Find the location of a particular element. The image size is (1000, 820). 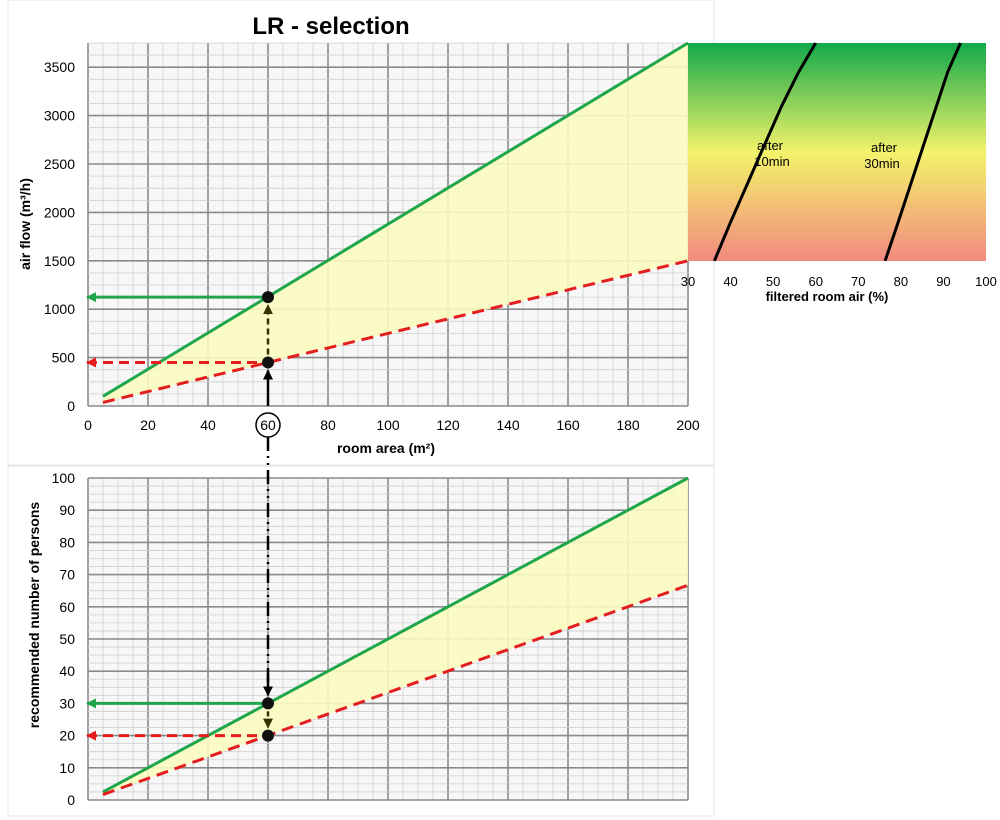

airflow-x-tick-label: 40 is located at coordinates (208, 425).